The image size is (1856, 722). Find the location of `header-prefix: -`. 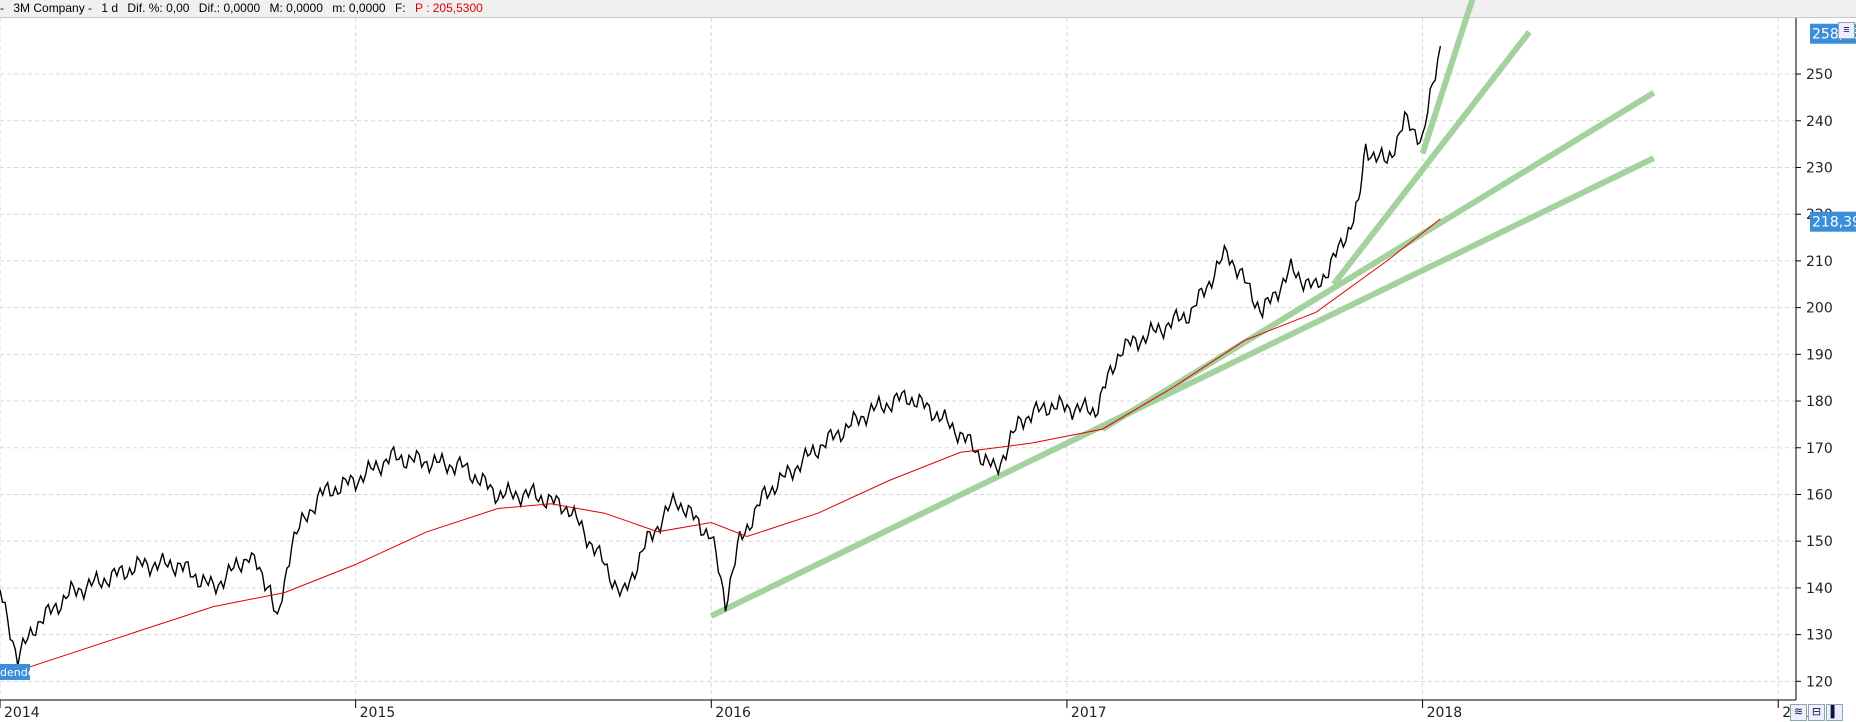

header-prefix: - is located at coordinates (2, 8).